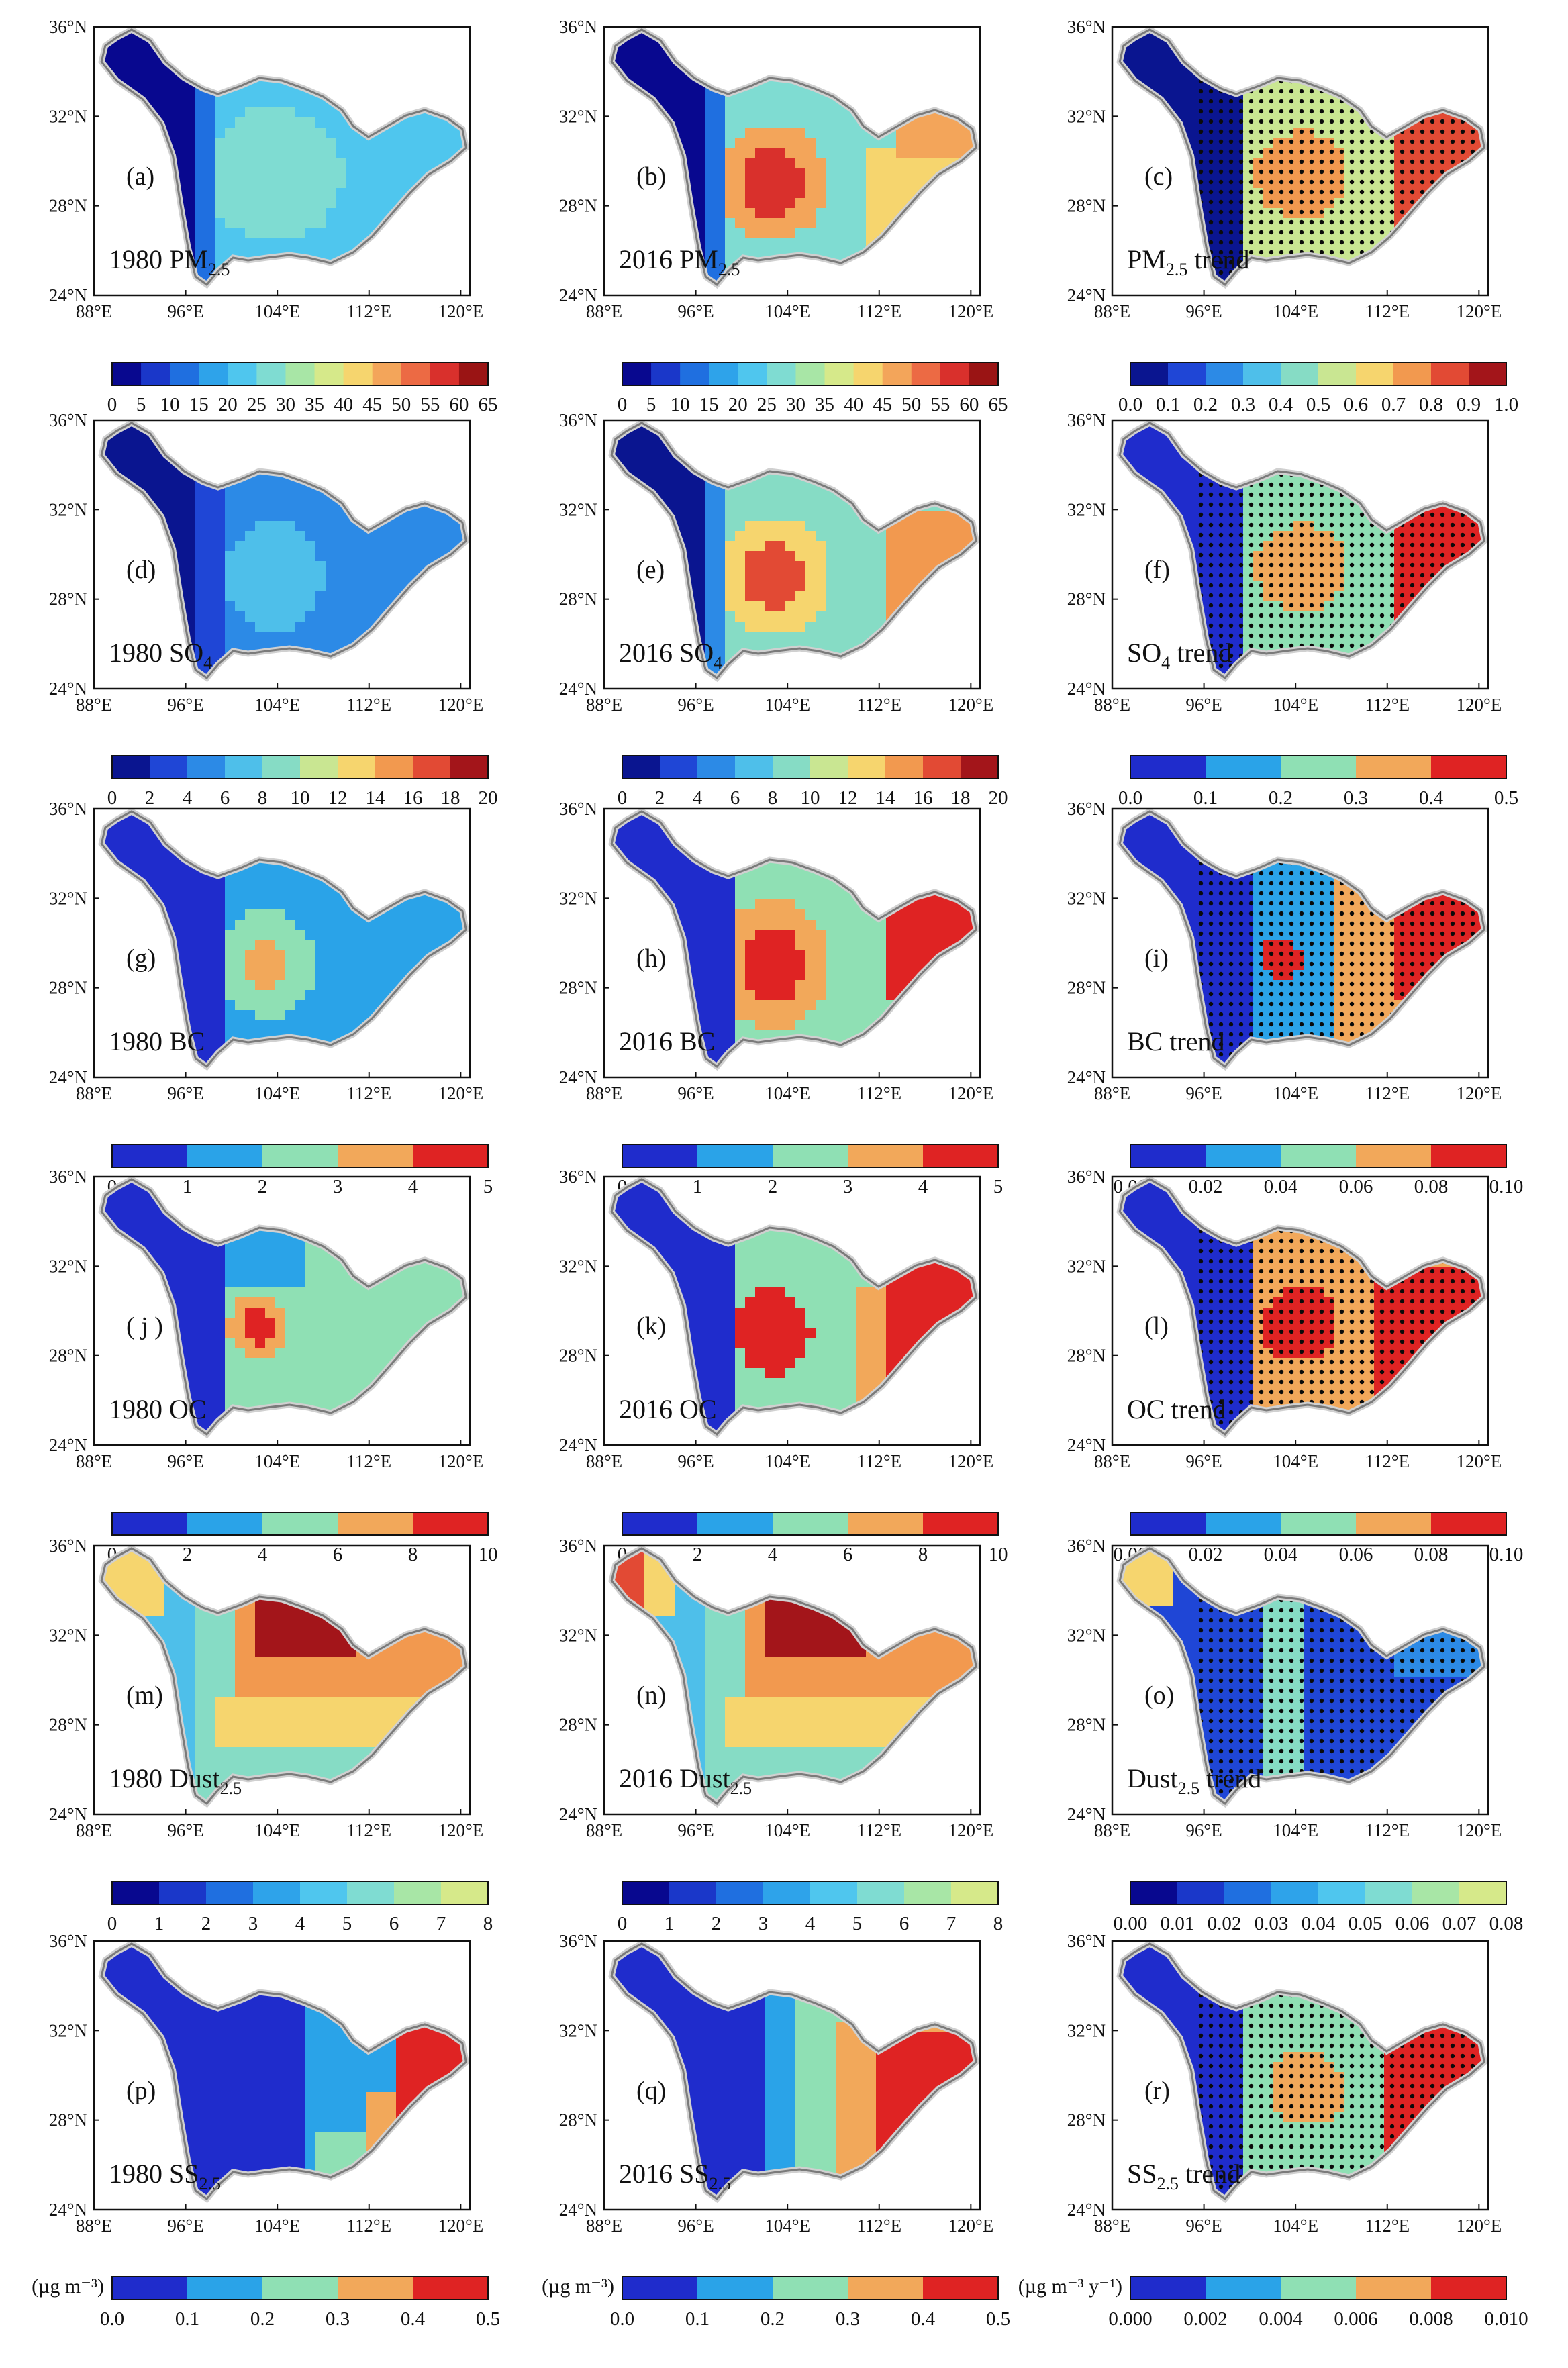 The image size is (1568, 2368). Describe the element at coordinates (256, 404) in the screenshot. I see `colorbar-tick-label: 25` at that location.